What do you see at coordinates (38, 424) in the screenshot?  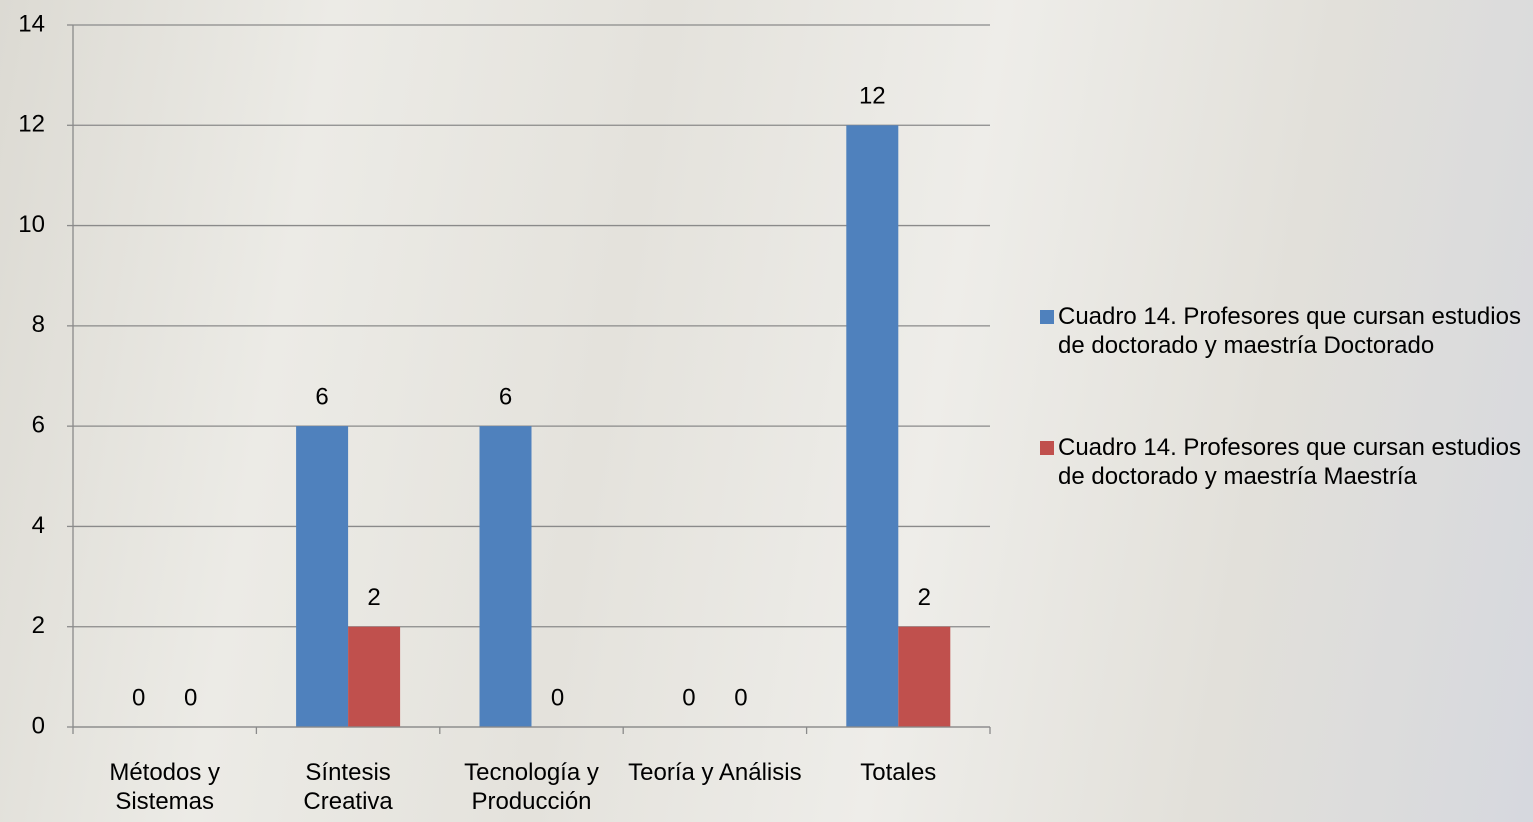 I see `y-tick-label: 6` at bounding box center [38, 424].